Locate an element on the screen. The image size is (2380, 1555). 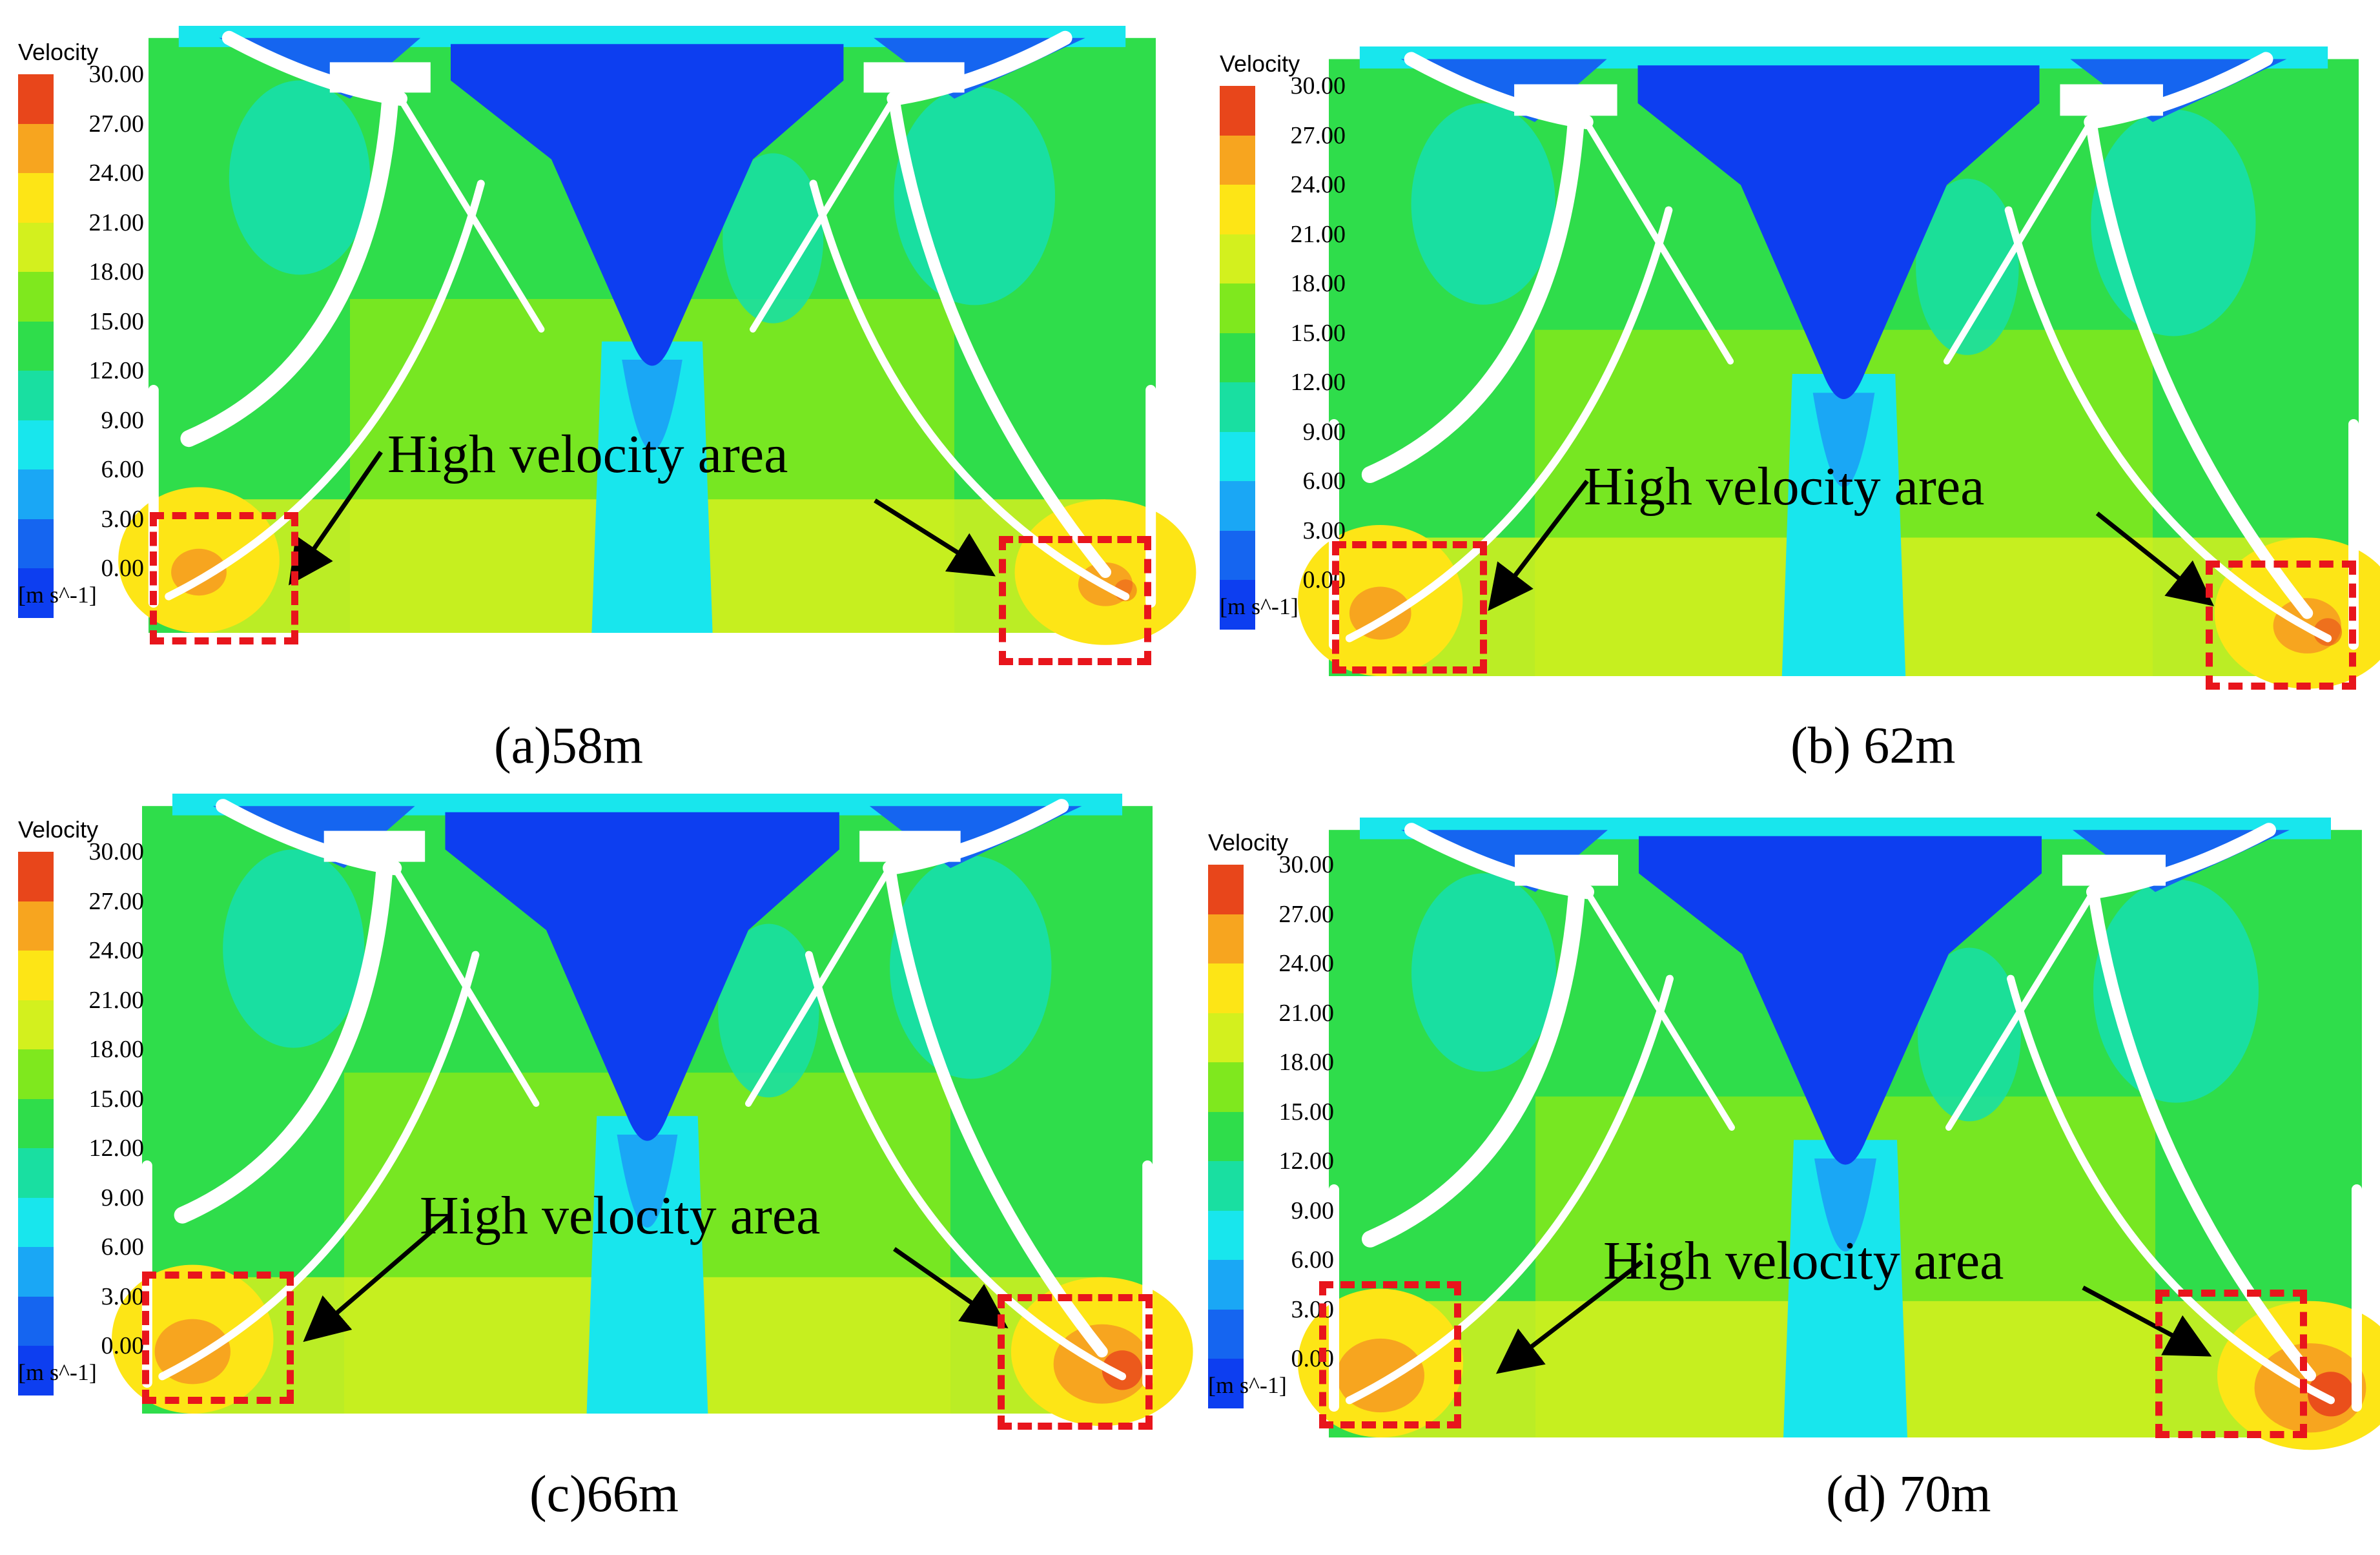
panel-caption: (c)66m is located at coordinates (604, 1494).